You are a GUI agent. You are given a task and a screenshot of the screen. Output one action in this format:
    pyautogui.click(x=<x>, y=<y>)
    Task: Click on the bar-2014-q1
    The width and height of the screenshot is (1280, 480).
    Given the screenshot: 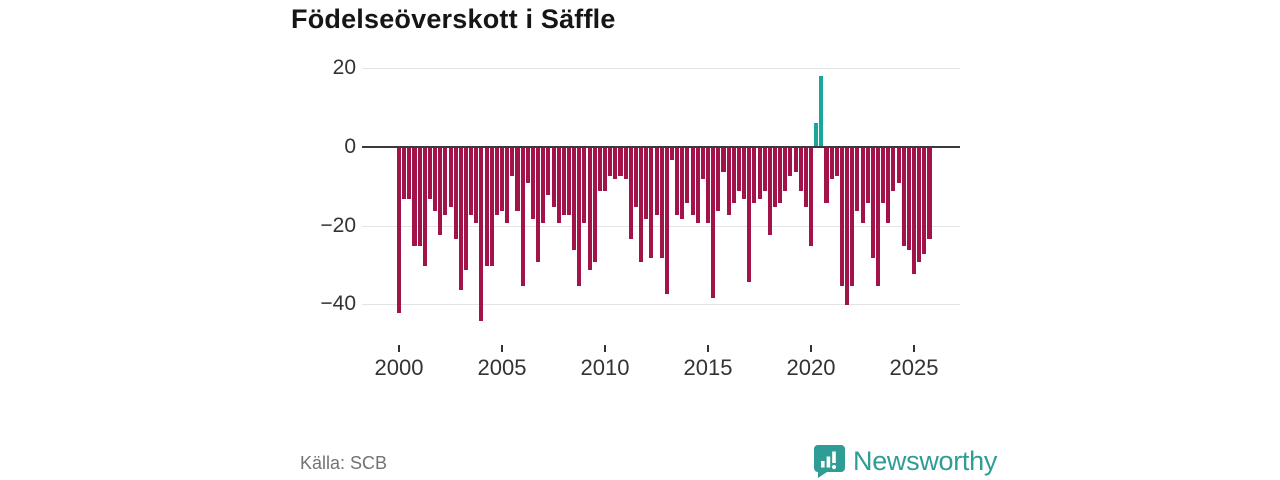 What is the action you would take?
    pyautogui.click(x=687, y=176)
    